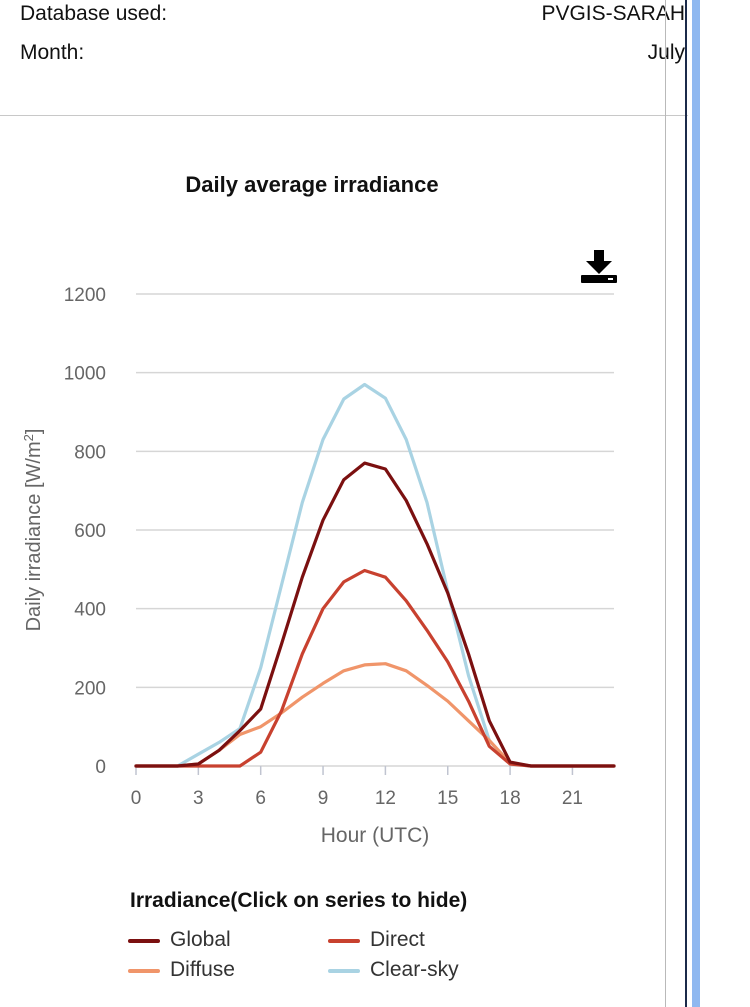 The width and height of the screenshot is (750, 1007). What do you see at coordinates (52, 52) in the screenshot?
I see `month-label: Month:` at bounding box center [52, 52].